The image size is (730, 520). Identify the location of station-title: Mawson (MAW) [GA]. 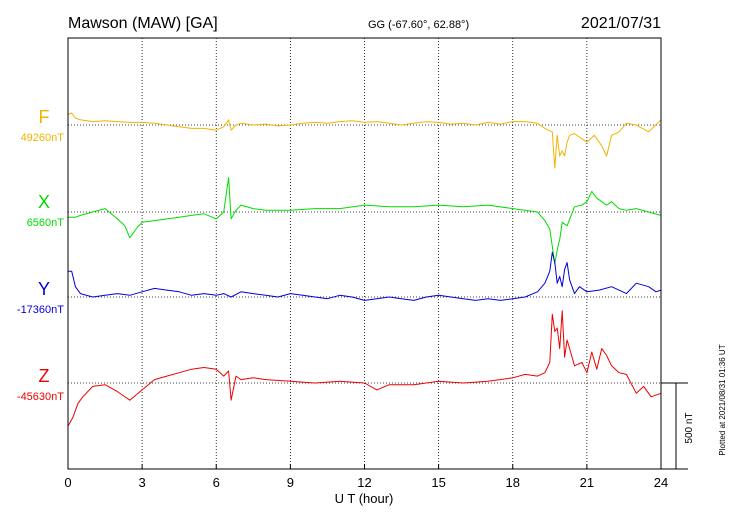
(143, 23).